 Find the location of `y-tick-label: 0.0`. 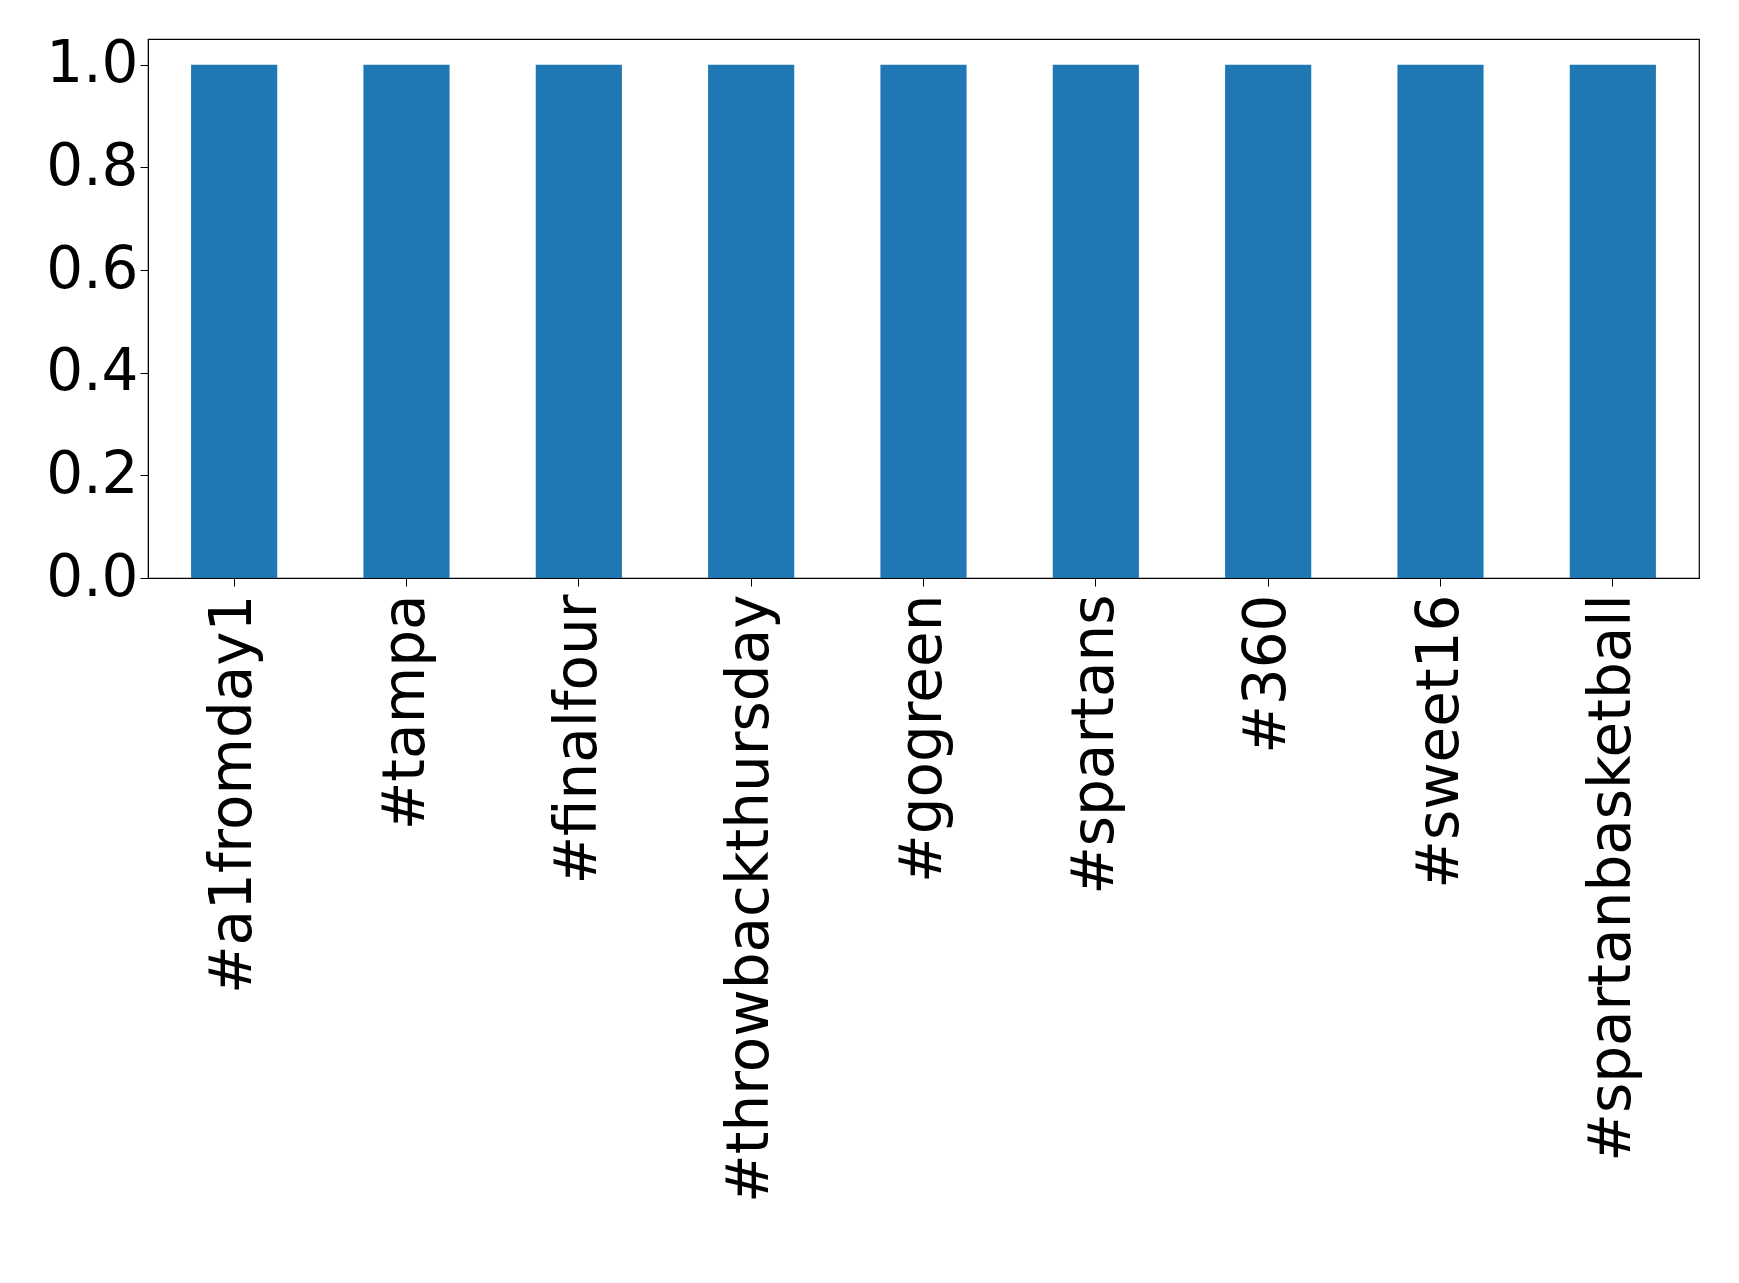

y-tick-label: 0.0 is located at coordinates (92, 575).